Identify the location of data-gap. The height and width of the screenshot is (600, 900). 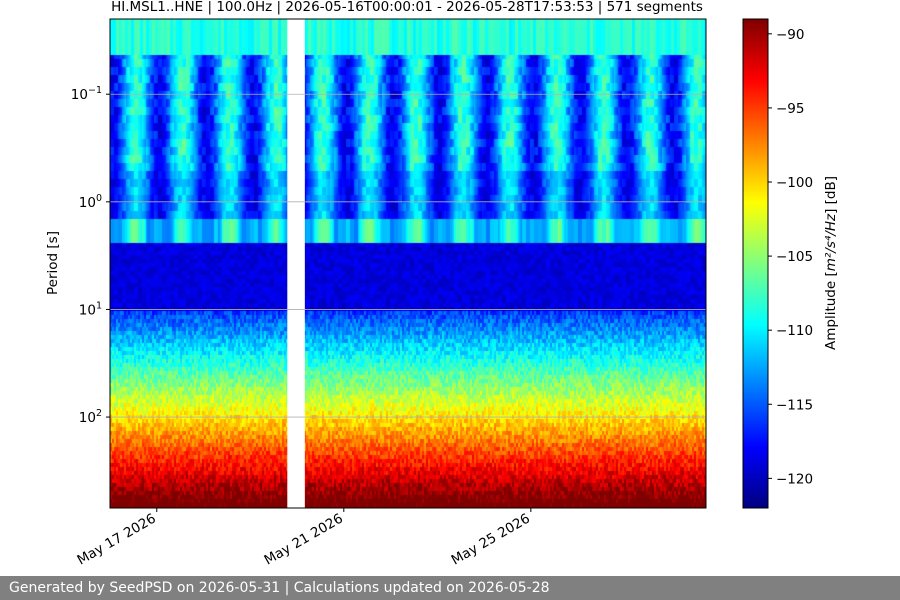
(296, 263).